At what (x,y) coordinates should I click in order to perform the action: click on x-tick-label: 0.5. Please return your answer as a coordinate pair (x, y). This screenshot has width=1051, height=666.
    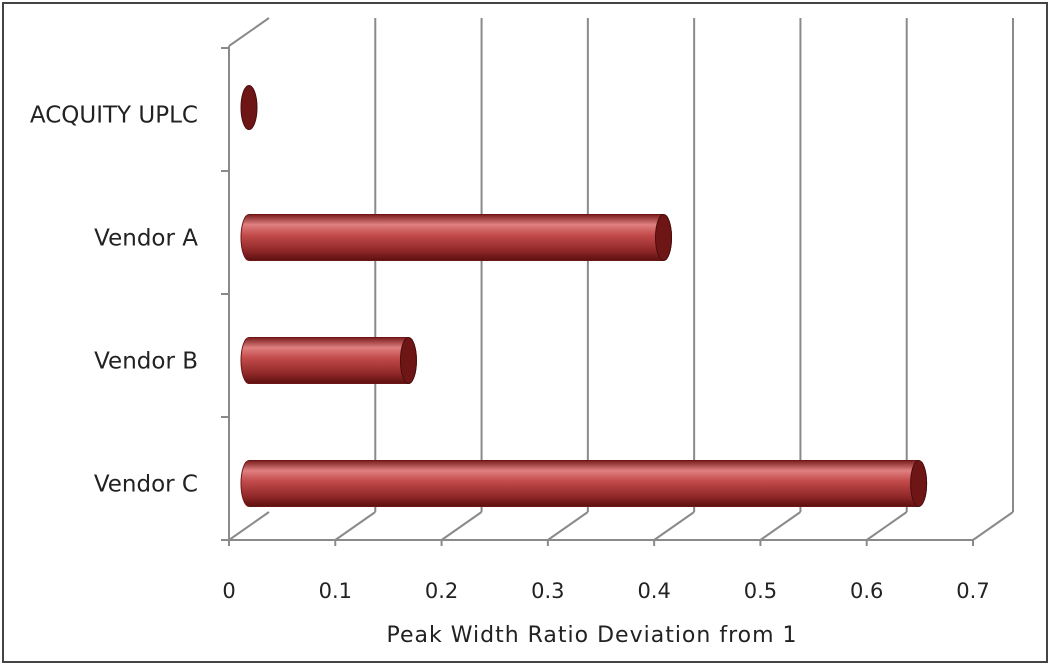
    Looking at the image, I should click on (760, 591).